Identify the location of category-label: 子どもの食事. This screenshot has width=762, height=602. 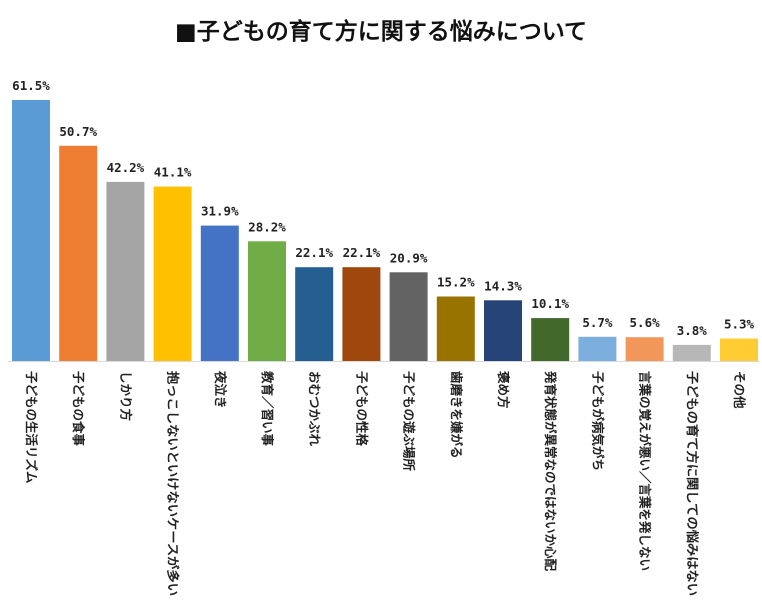
(78, 409).